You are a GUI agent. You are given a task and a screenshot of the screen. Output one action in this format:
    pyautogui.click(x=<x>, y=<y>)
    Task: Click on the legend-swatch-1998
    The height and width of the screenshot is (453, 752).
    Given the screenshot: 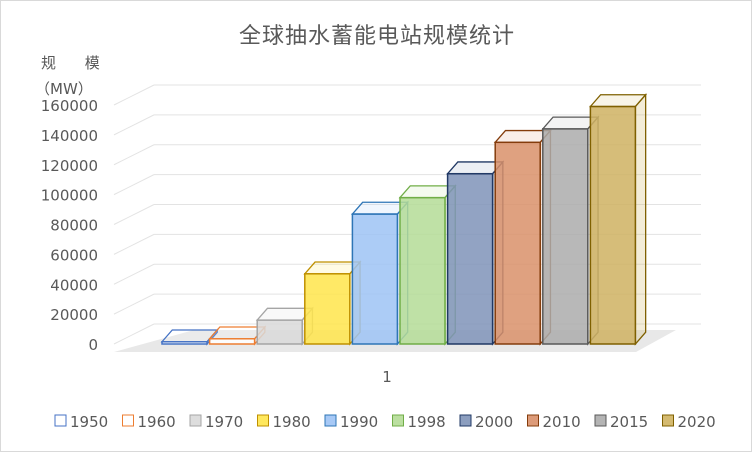 What is the action you would take?
    pyautogui.click(x=398, y=420)
    